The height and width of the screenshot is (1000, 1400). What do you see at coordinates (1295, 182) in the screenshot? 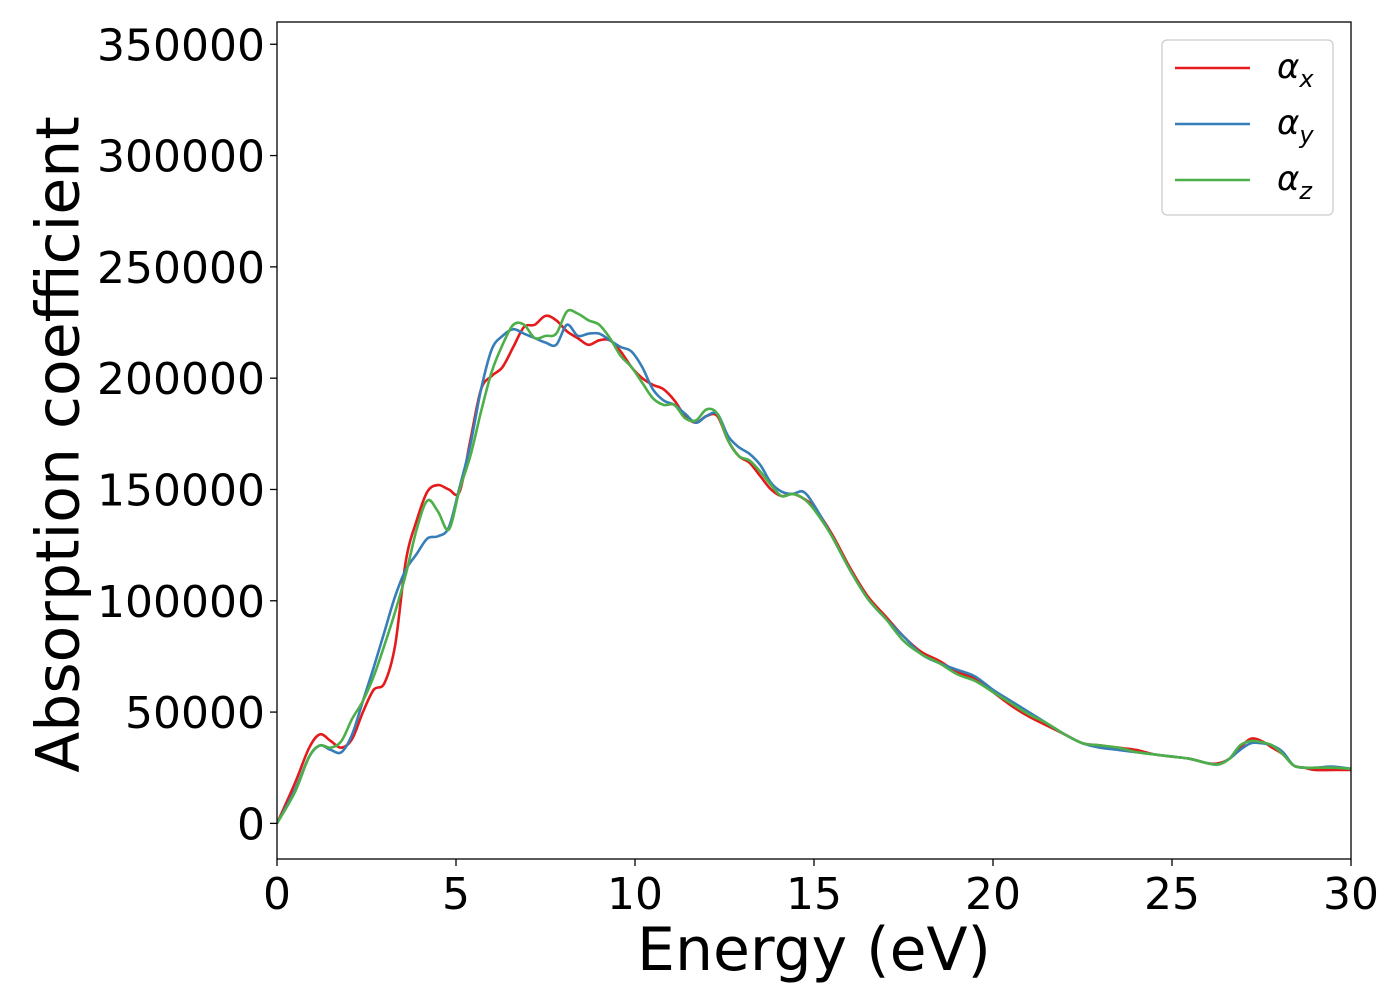
I see `legend-label-z: αz` at bounding box center [1295, 182].